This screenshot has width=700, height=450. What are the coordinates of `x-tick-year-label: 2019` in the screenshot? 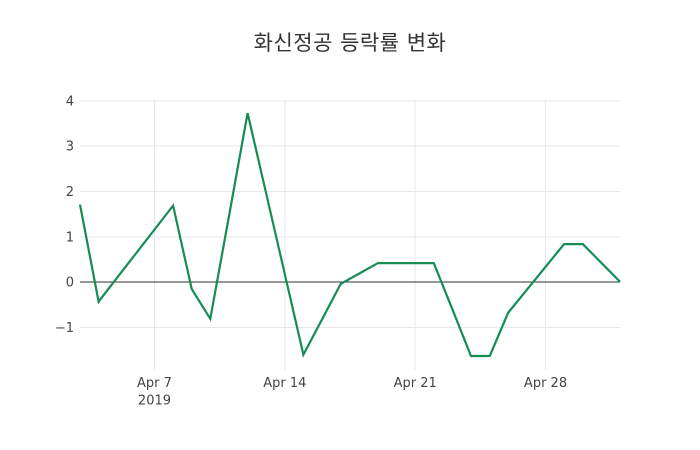 It's located at (154, 401).